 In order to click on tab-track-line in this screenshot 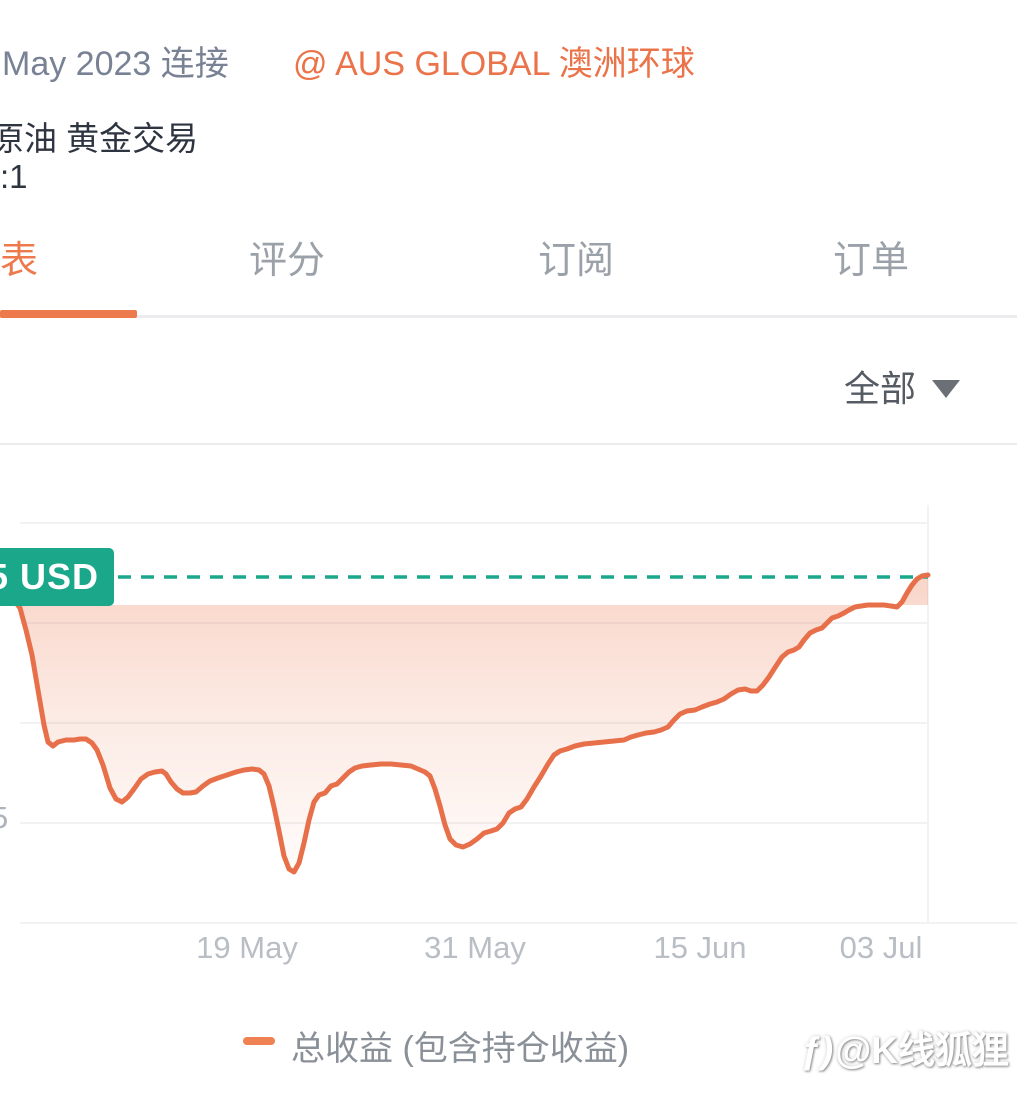, I will do `click(508, 316)`.